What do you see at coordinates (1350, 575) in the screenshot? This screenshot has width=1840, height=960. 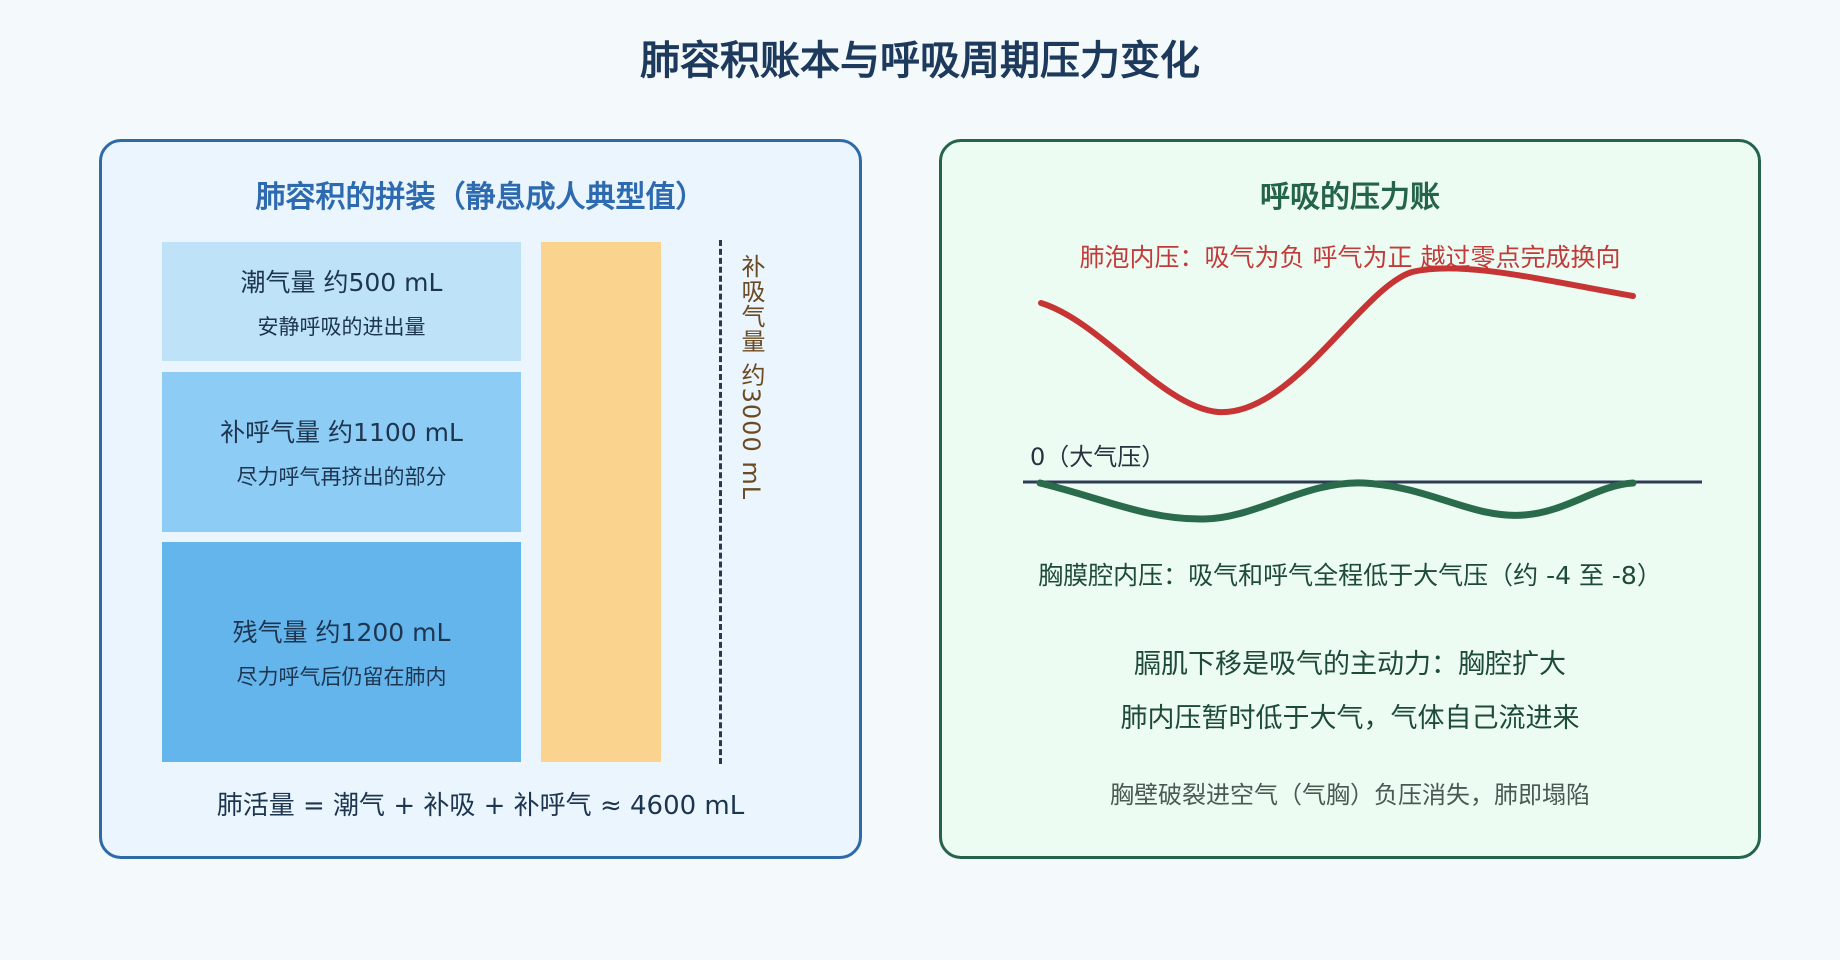 I see `pleural-pressure-label: 胸膜腔内压：吸气和呼气全程低于大气压（约 -4 至 -8）` at bounding box center [1350, 575].